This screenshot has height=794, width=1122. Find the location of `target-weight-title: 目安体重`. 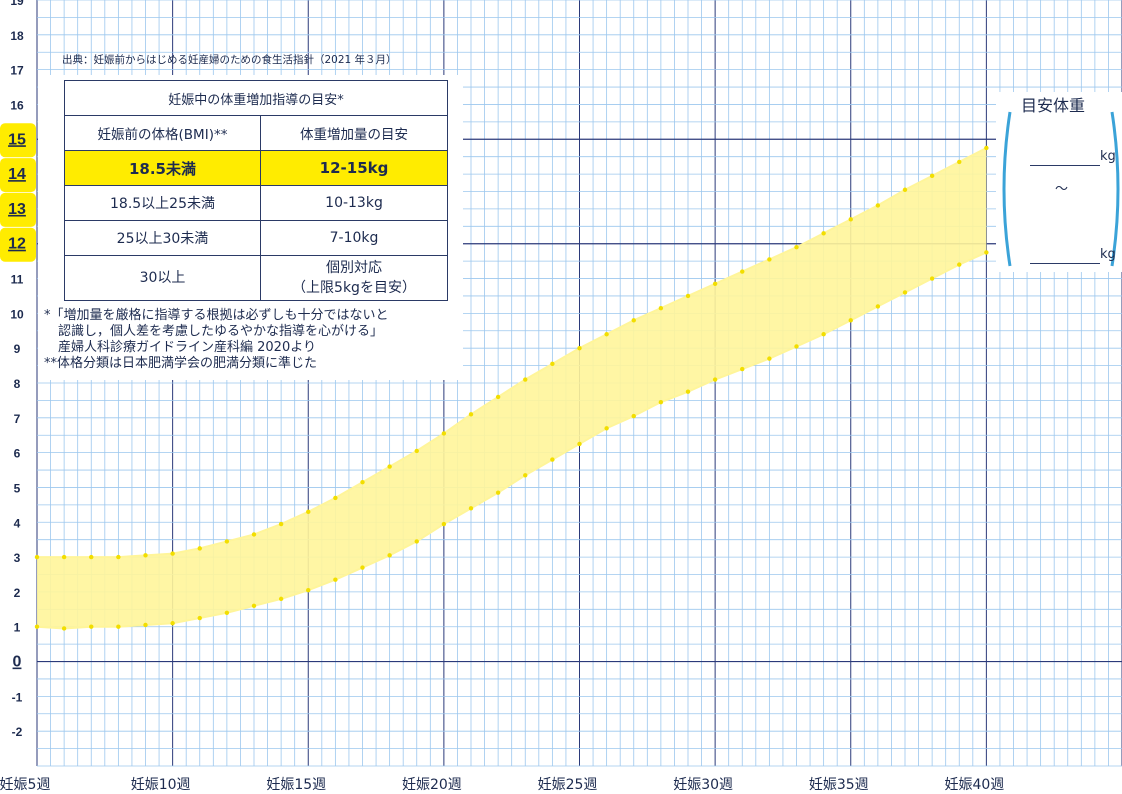

target-weight-title: 目安体重 is located at coordinates (1053, 105).